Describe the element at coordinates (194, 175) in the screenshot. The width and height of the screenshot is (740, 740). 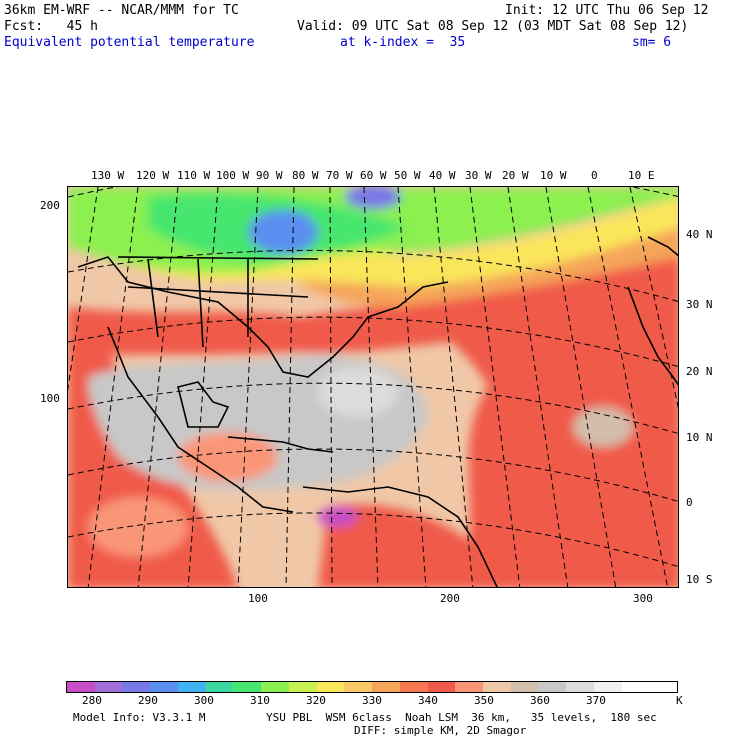
I see `lon-label: 110 W` at that location.